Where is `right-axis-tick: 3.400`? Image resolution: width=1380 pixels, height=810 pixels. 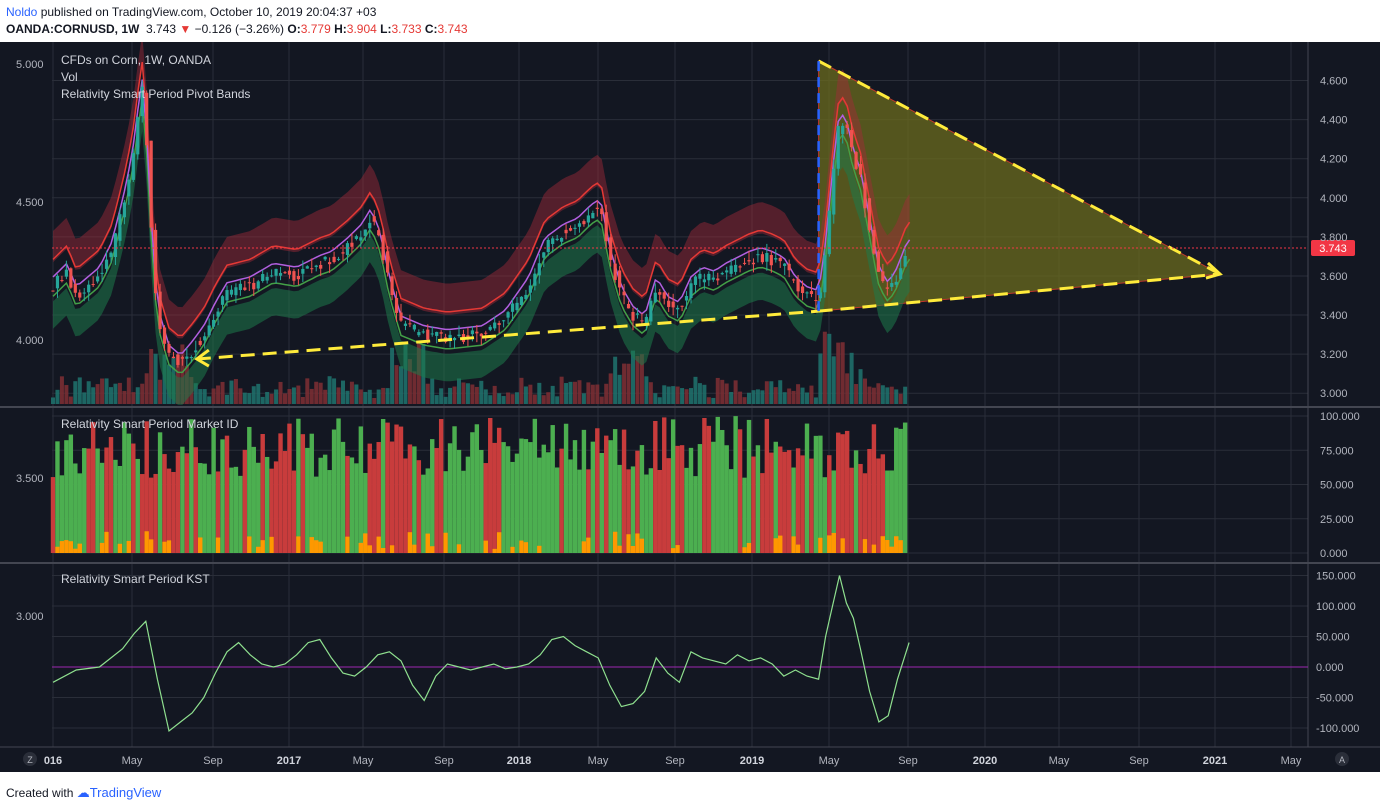 right-axis-tick: 3.400 is located at coordinates (1334, 316).